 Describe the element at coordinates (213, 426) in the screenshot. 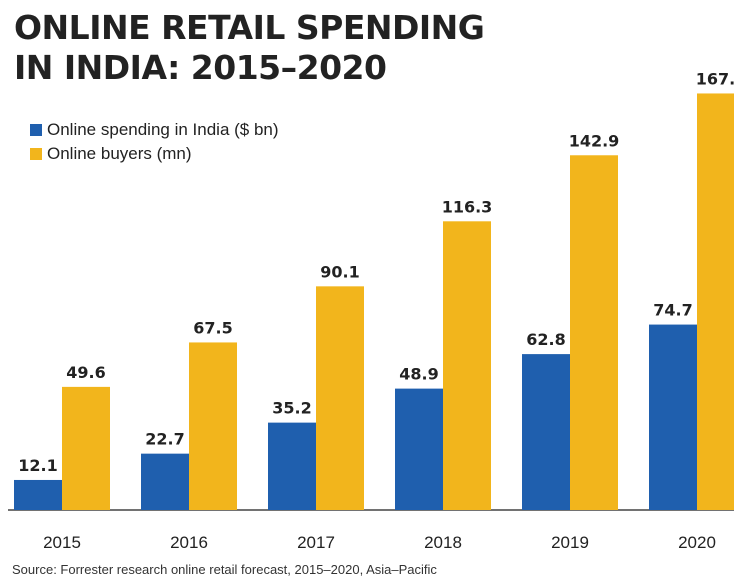

I see `bar-buyers-2016` at that location.